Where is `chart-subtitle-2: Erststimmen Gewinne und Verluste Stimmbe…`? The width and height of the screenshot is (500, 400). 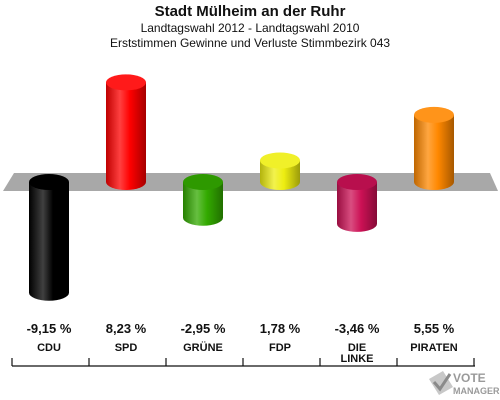 chart-subtitle-2: Erststimmen Gewinne und Verluste Stimmbe… is located at coordinates (250, 43).